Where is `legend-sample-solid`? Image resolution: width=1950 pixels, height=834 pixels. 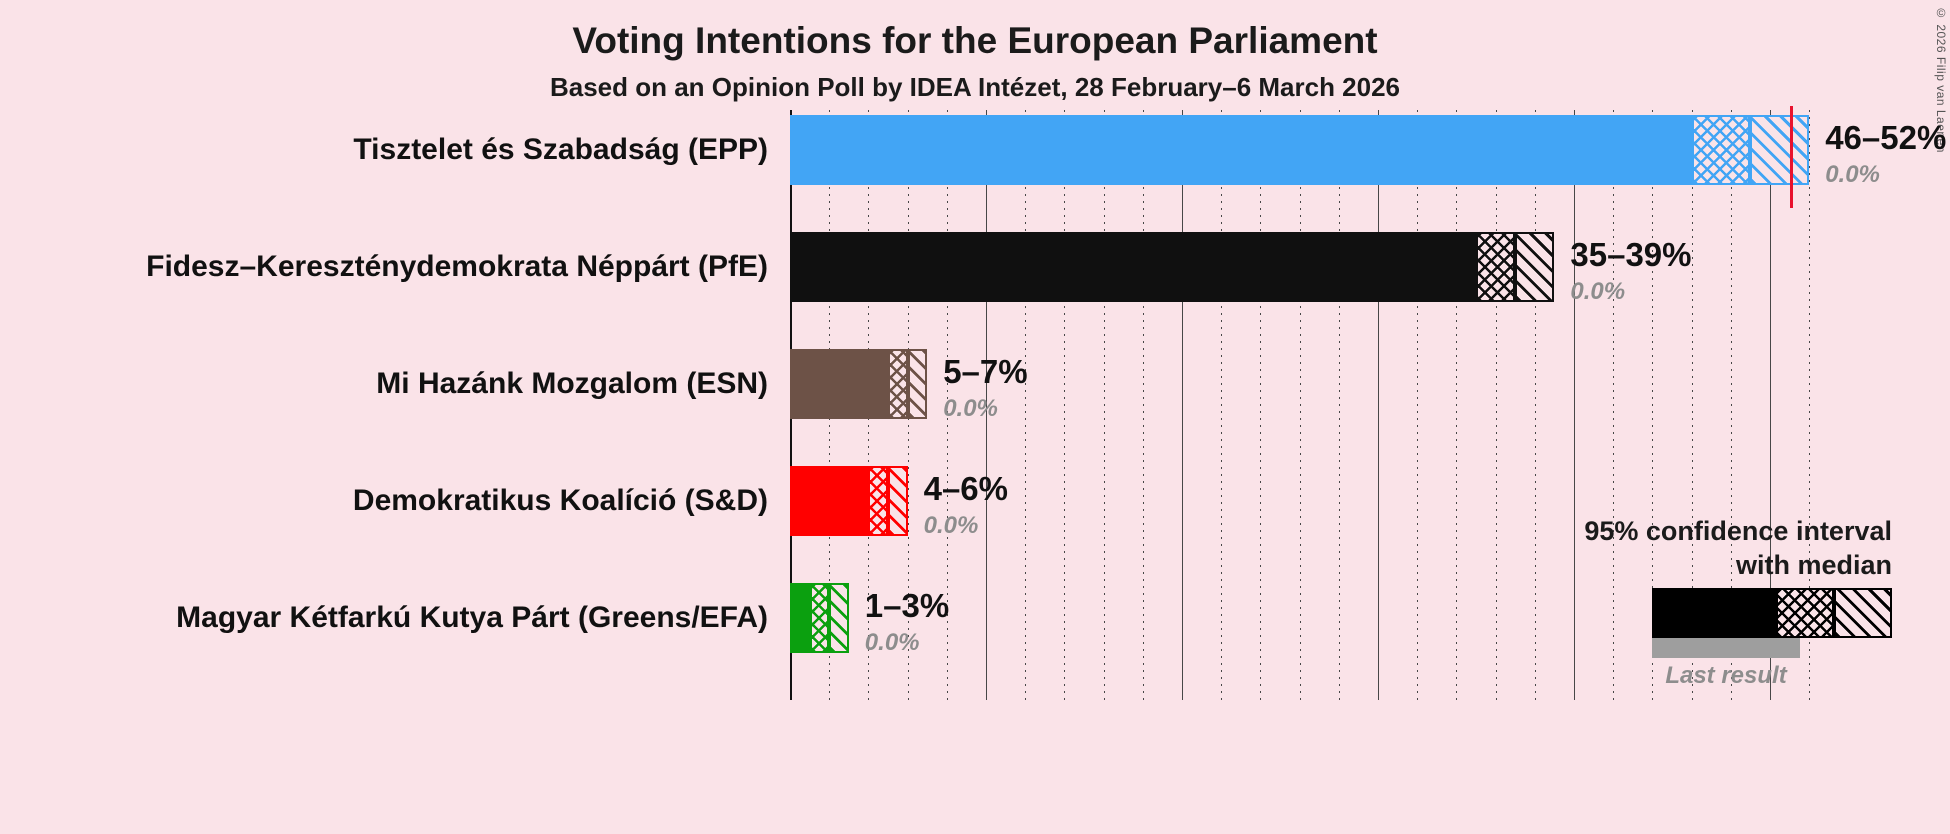 legend-sample-solid is located at coordinates (1714, 613).